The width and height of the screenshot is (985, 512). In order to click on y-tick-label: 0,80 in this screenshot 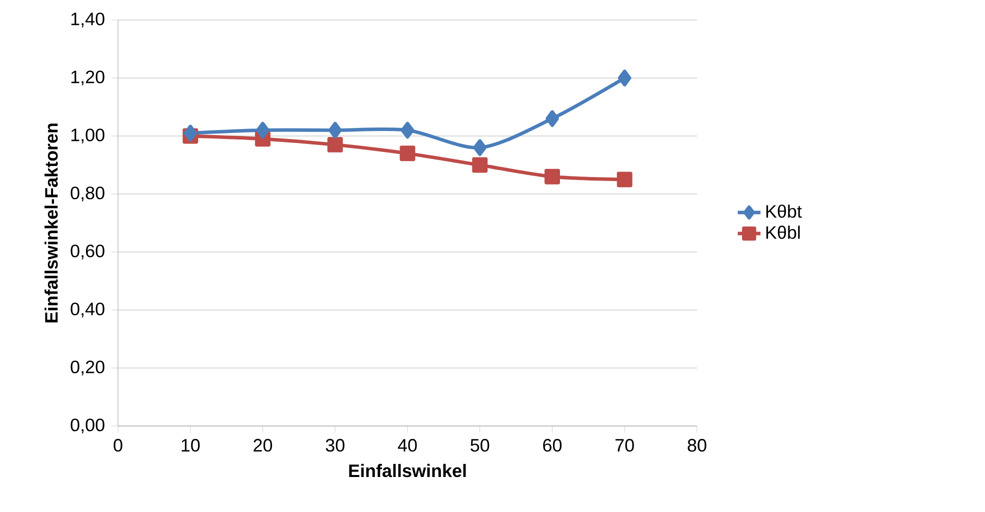, I will do `click(87, 194)`.